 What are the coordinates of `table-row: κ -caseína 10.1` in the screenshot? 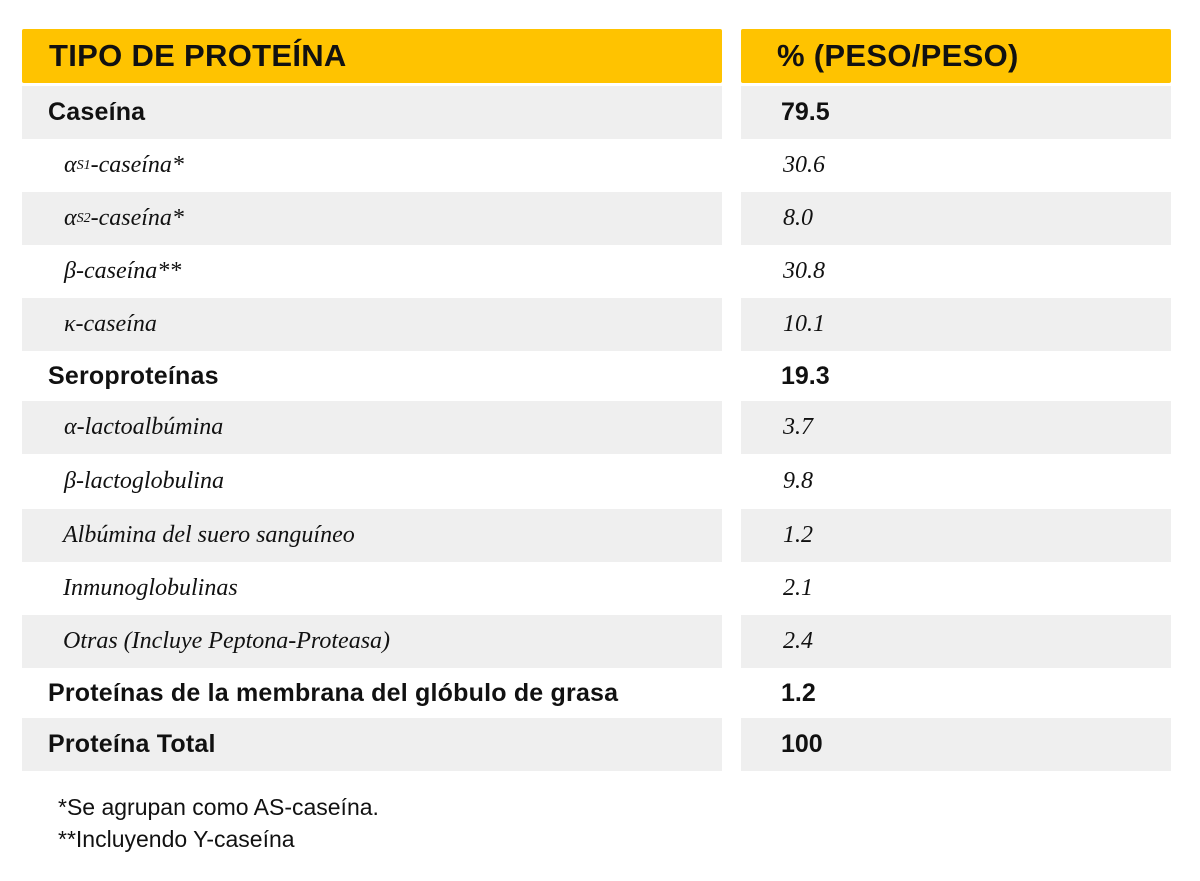 It's located at (596, 324).